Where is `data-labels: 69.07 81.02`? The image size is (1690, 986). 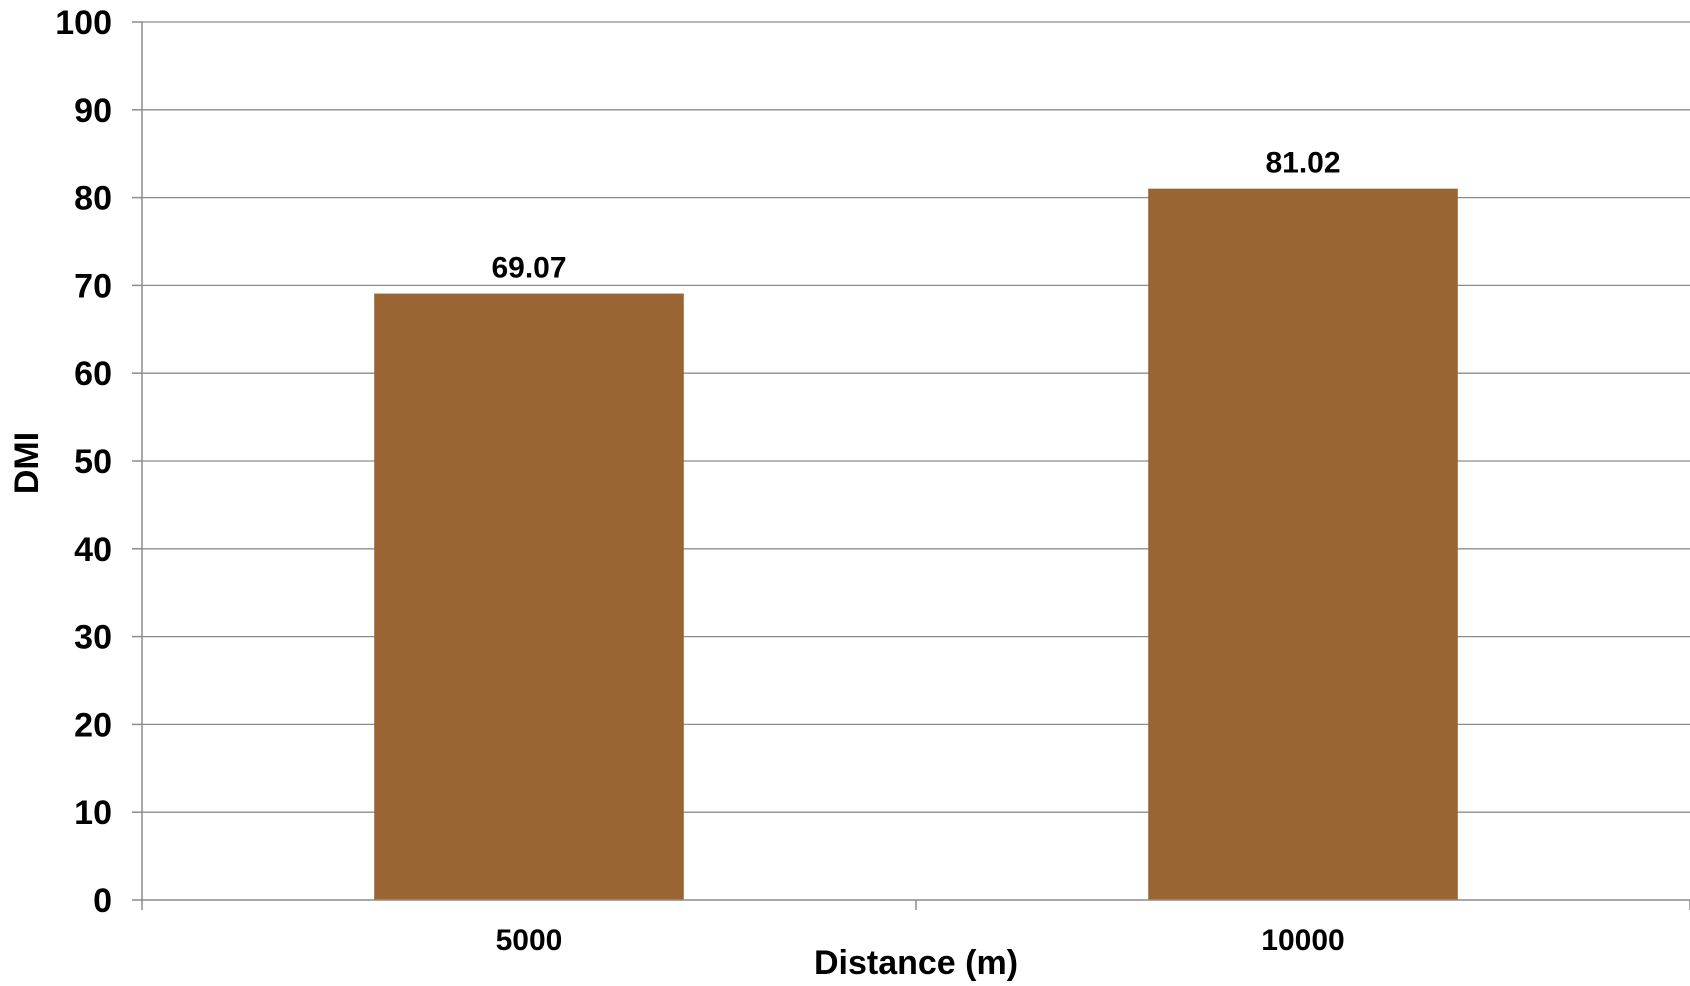 data-labels: 69.07 81.02 is located at coordinates (915, 216).